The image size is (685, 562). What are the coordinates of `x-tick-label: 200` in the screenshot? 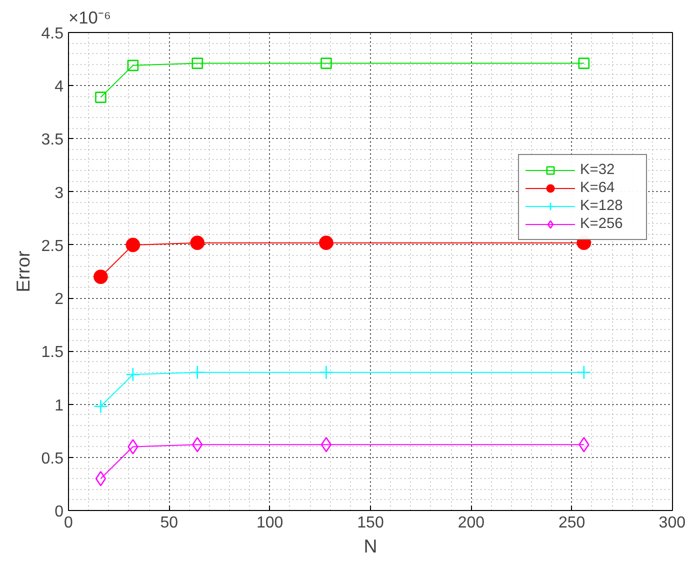 It's located at (471, 523).